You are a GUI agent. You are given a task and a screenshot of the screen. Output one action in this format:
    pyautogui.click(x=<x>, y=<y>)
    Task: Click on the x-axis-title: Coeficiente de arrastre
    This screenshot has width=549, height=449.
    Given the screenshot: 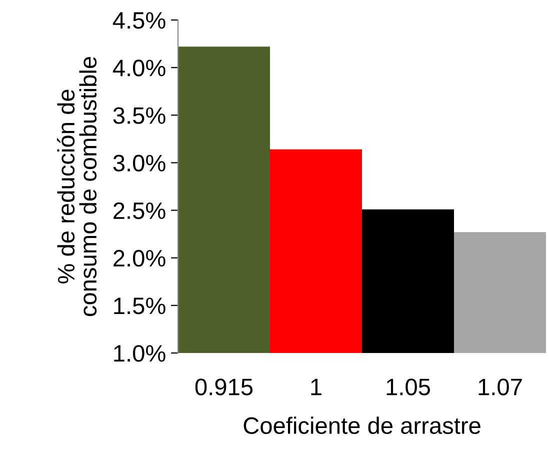 What is the action you would take?
    pyautogui.click(x=362, y=425)
    